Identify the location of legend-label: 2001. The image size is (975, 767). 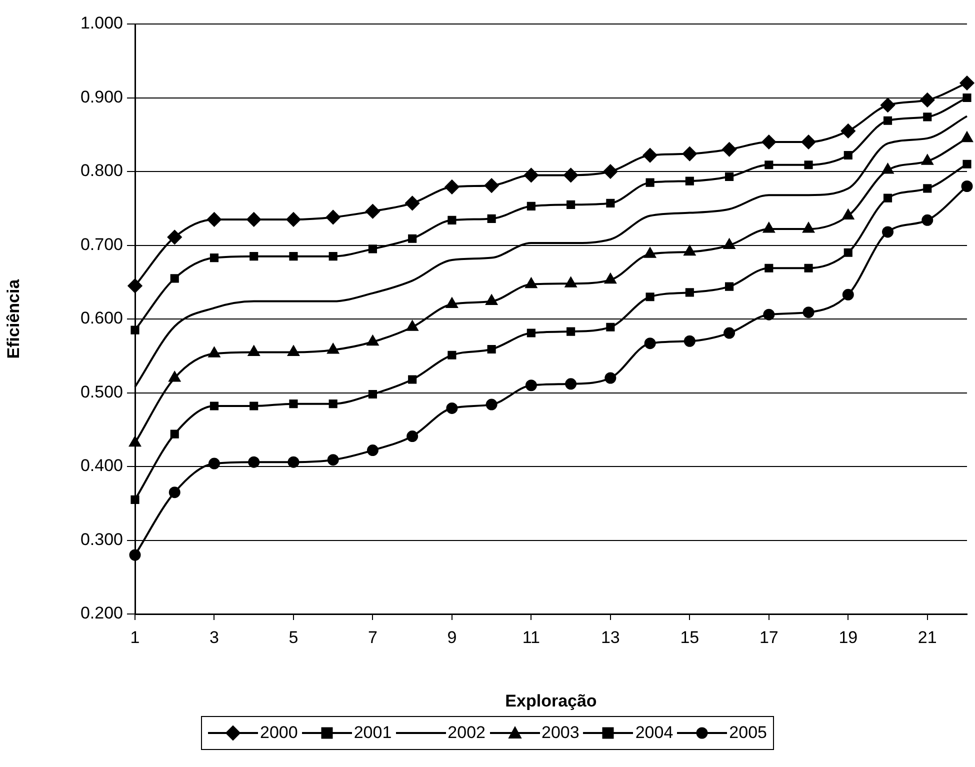
(373, 733).